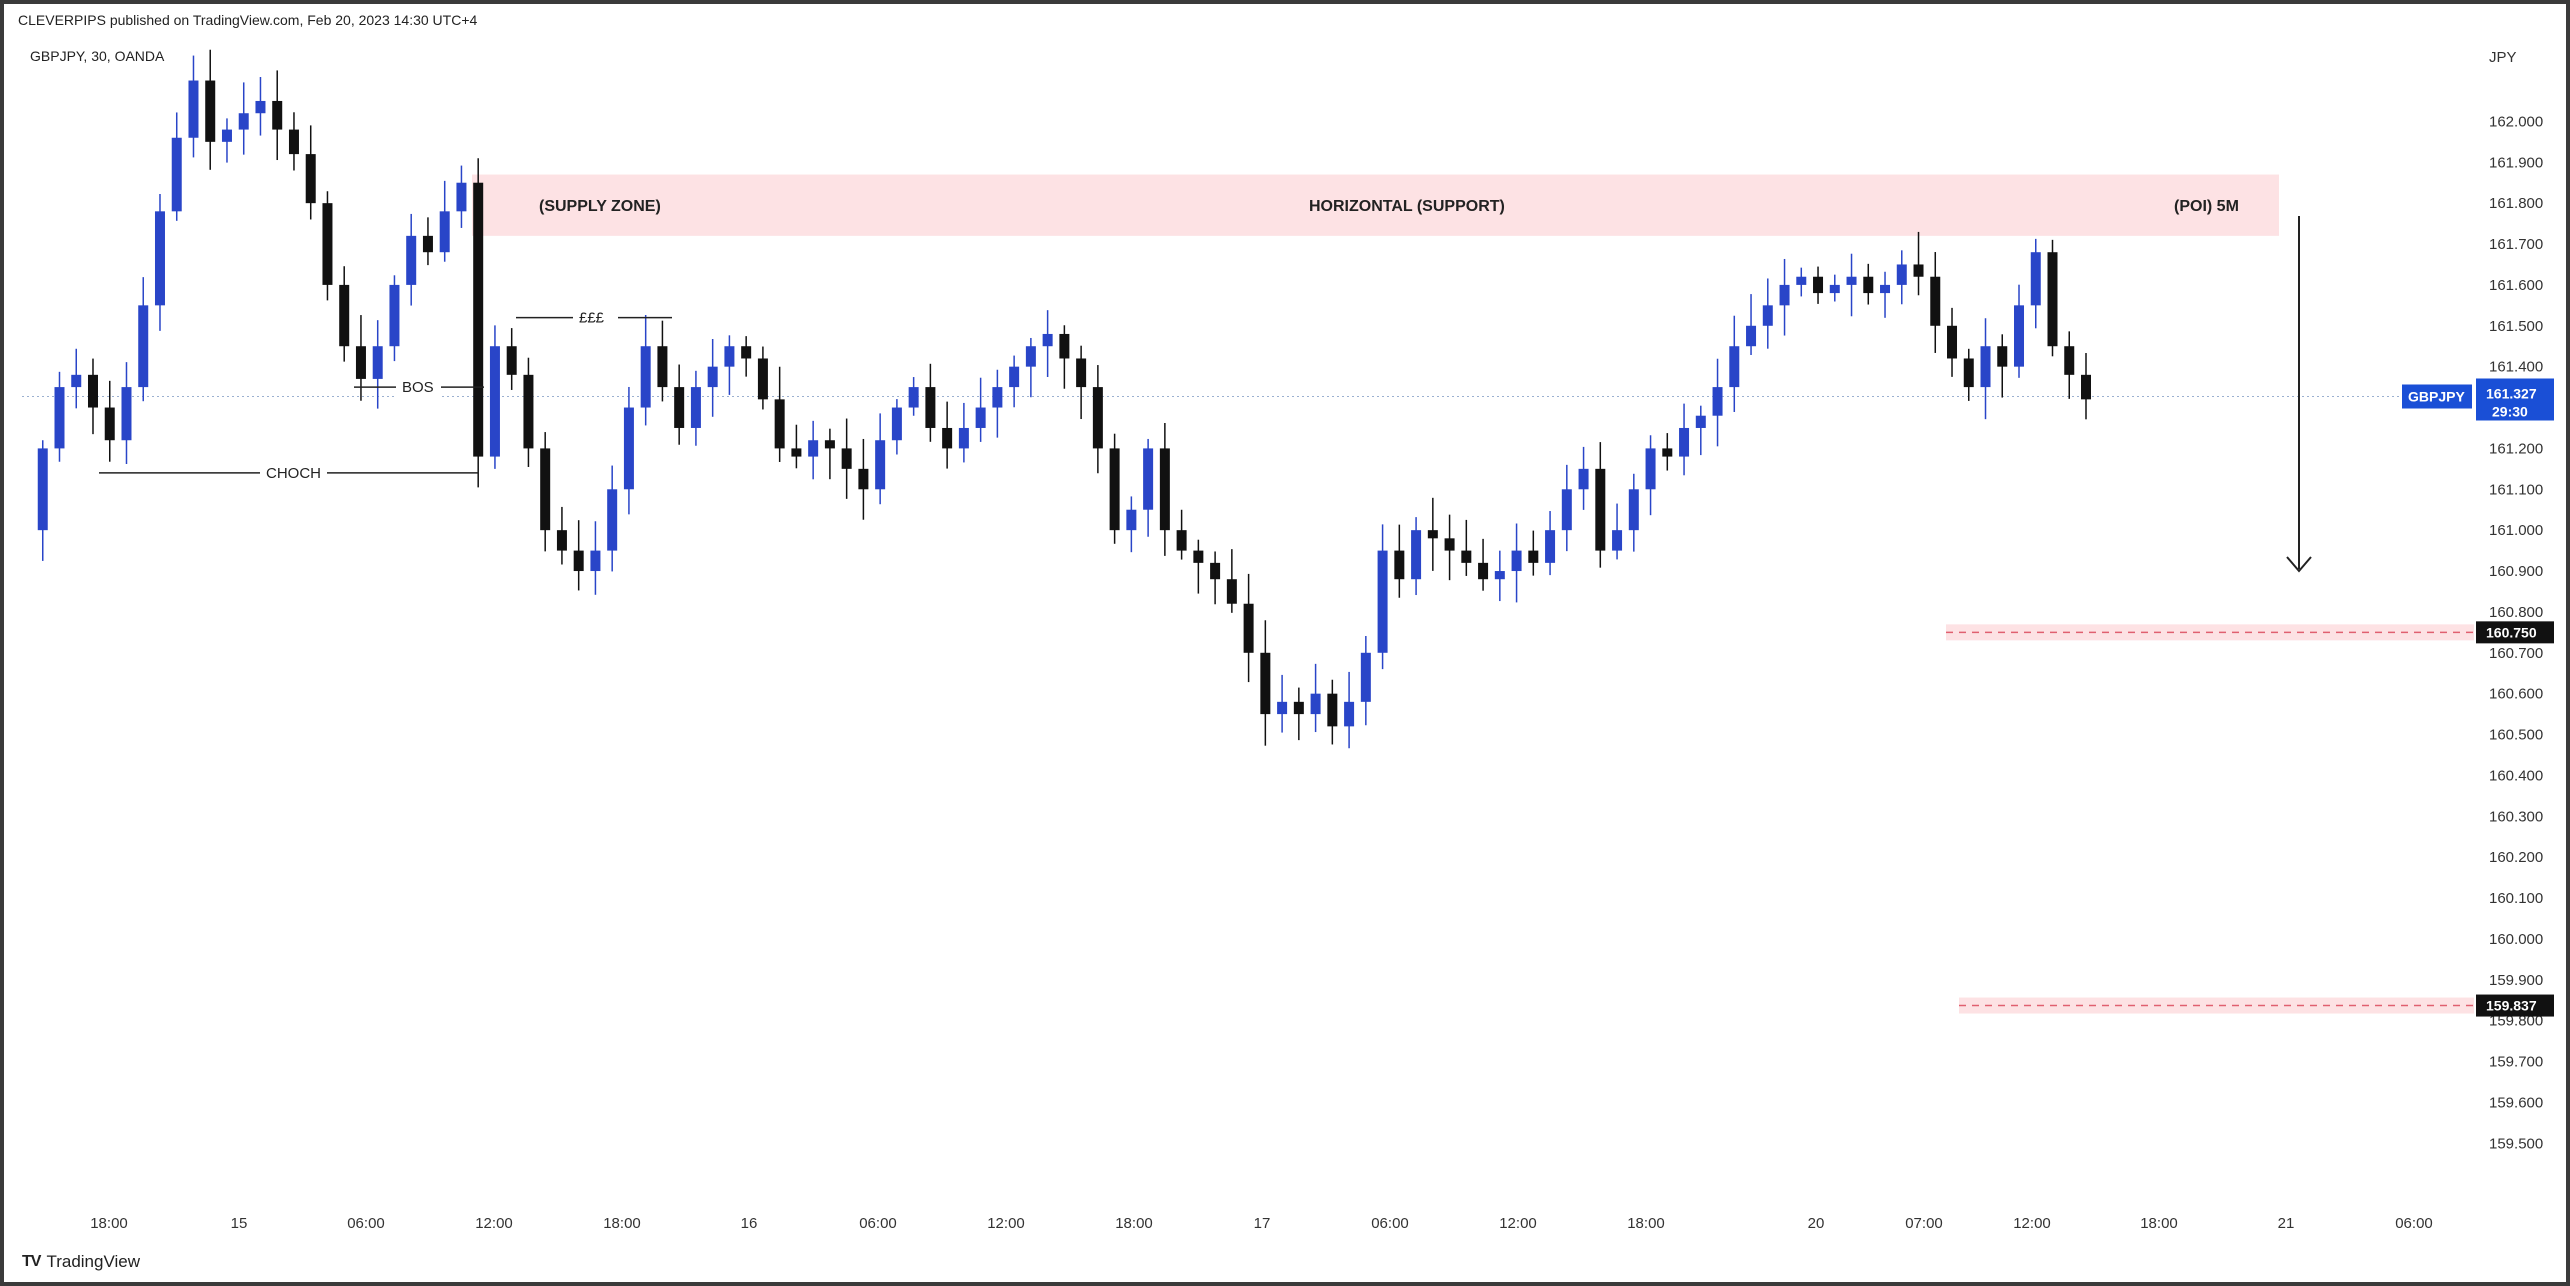 Image resolution: width=2570 pixels, height=1286 pixels. Describe the element at coordinates (2516, 857) in the screenshot. I see `y-tick-label: 160.200` at that location.